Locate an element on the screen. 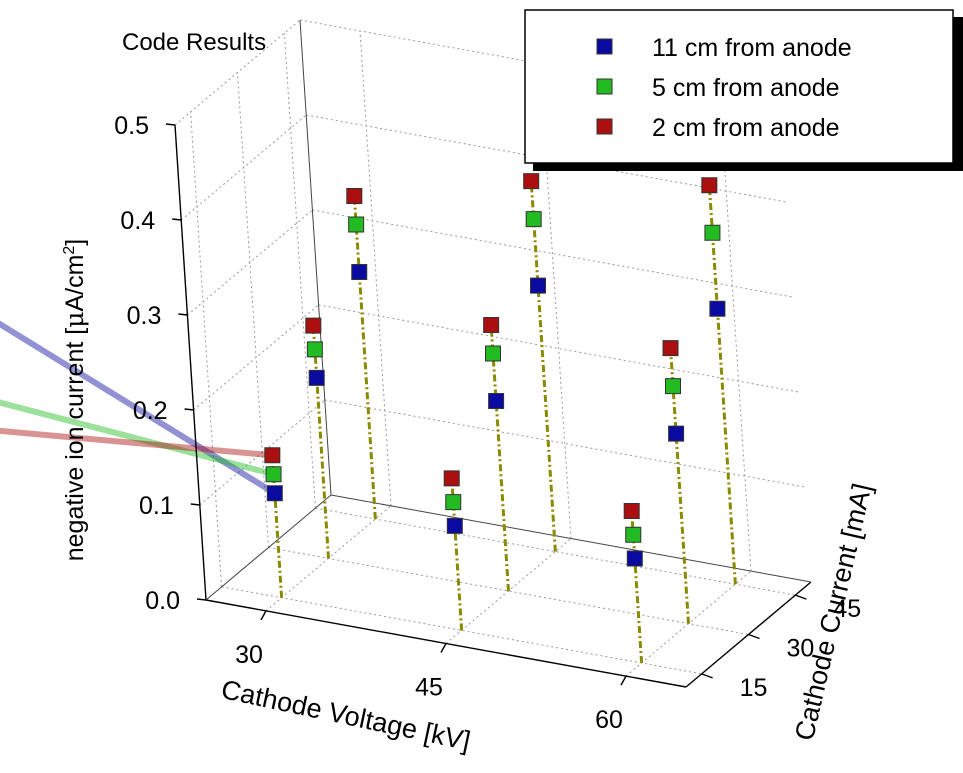  y-tick-label: 15 is located at coordinates (754, 688).